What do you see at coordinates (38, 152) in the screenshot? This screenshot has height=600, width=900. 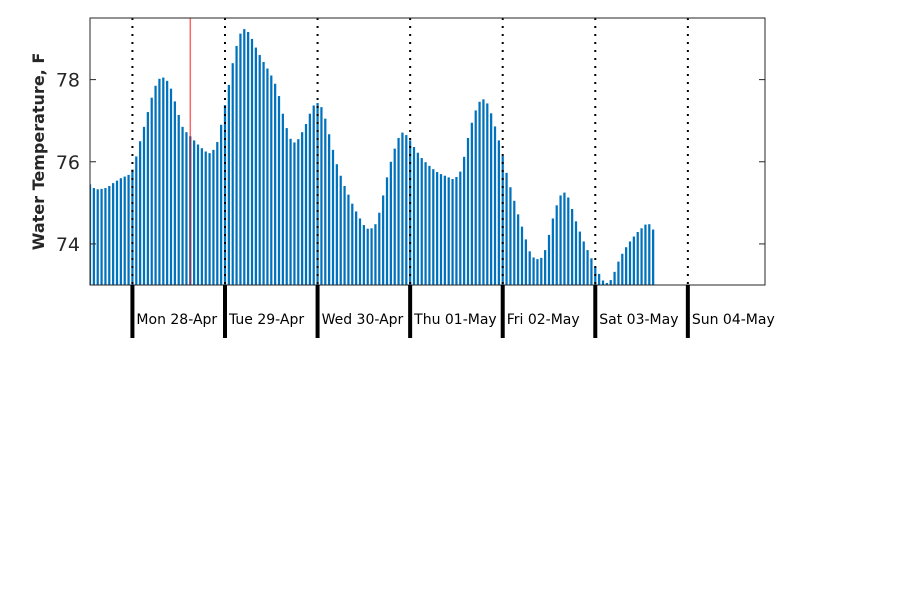 I see `y-axis-label: Water Temperature, F` at bounding box center [38, 152].